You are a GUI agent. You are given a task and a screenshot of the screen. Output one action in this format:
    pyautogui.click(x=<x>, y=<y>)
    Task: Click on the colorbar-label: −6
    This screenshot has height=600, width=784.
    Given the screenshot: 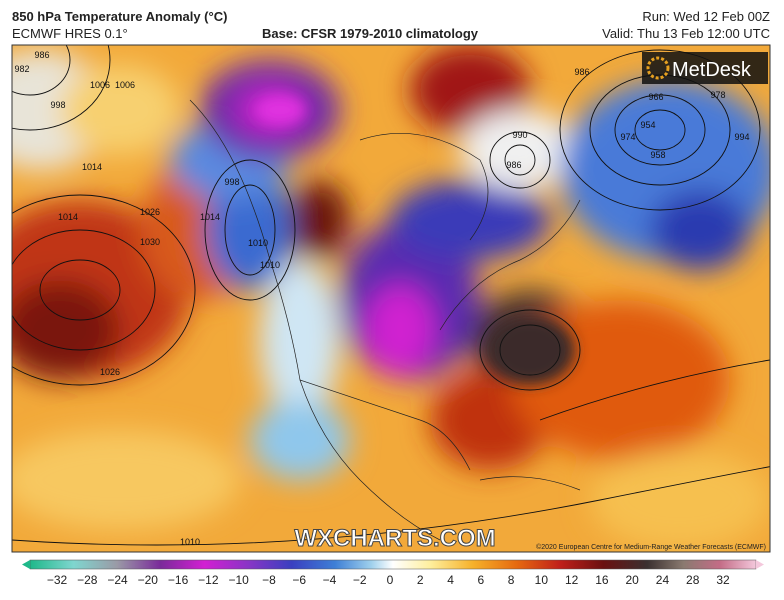 What is the action you would take?
    pyautogui.click(x=299, y=580)
    